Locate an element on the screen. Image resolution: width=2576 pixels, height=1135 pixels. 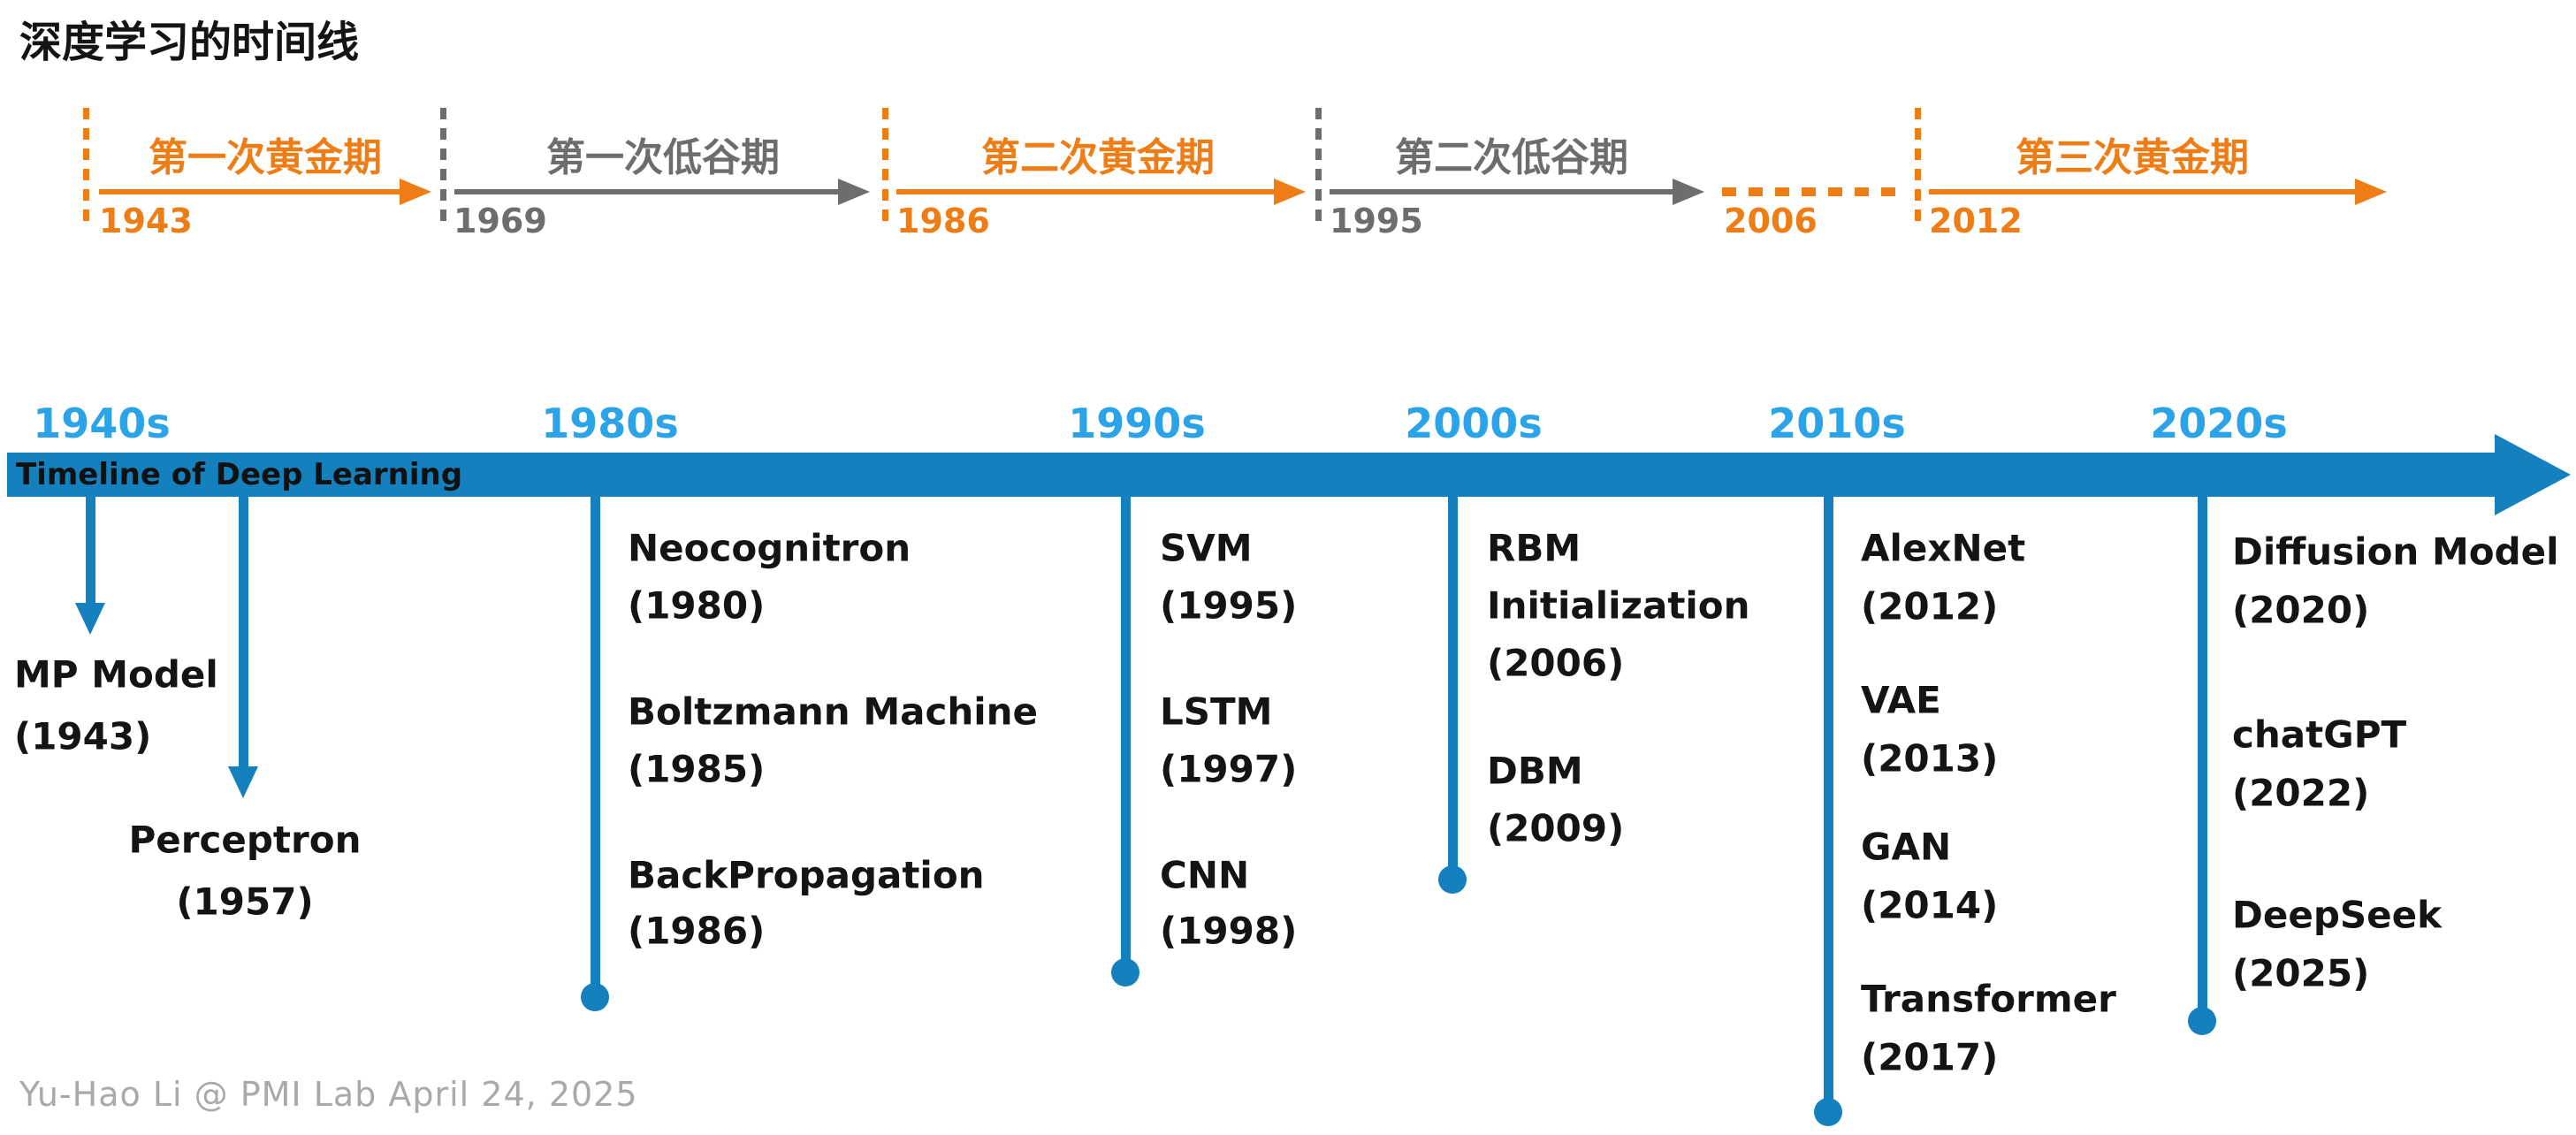
era-year-label: 2012 is located at coordinates (1976, 221).